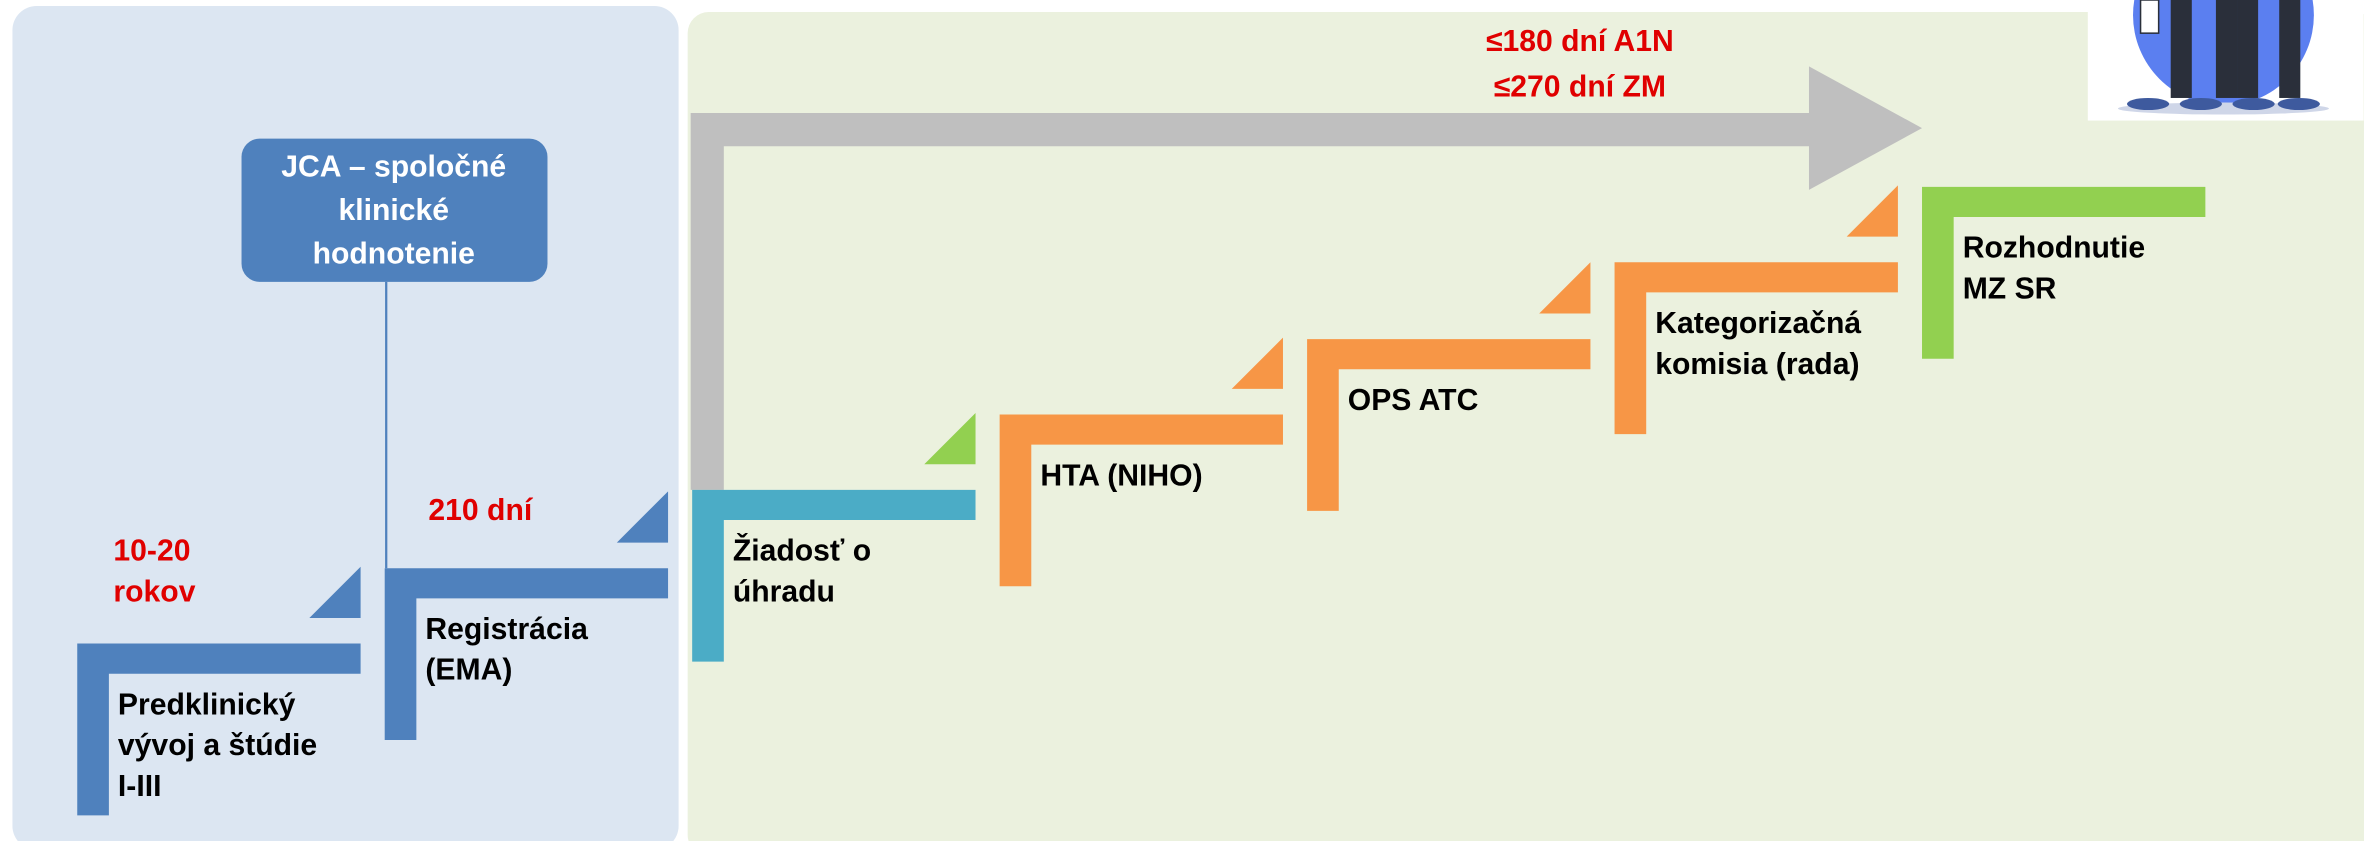  I want to click on jca-box, so click(394, 210).